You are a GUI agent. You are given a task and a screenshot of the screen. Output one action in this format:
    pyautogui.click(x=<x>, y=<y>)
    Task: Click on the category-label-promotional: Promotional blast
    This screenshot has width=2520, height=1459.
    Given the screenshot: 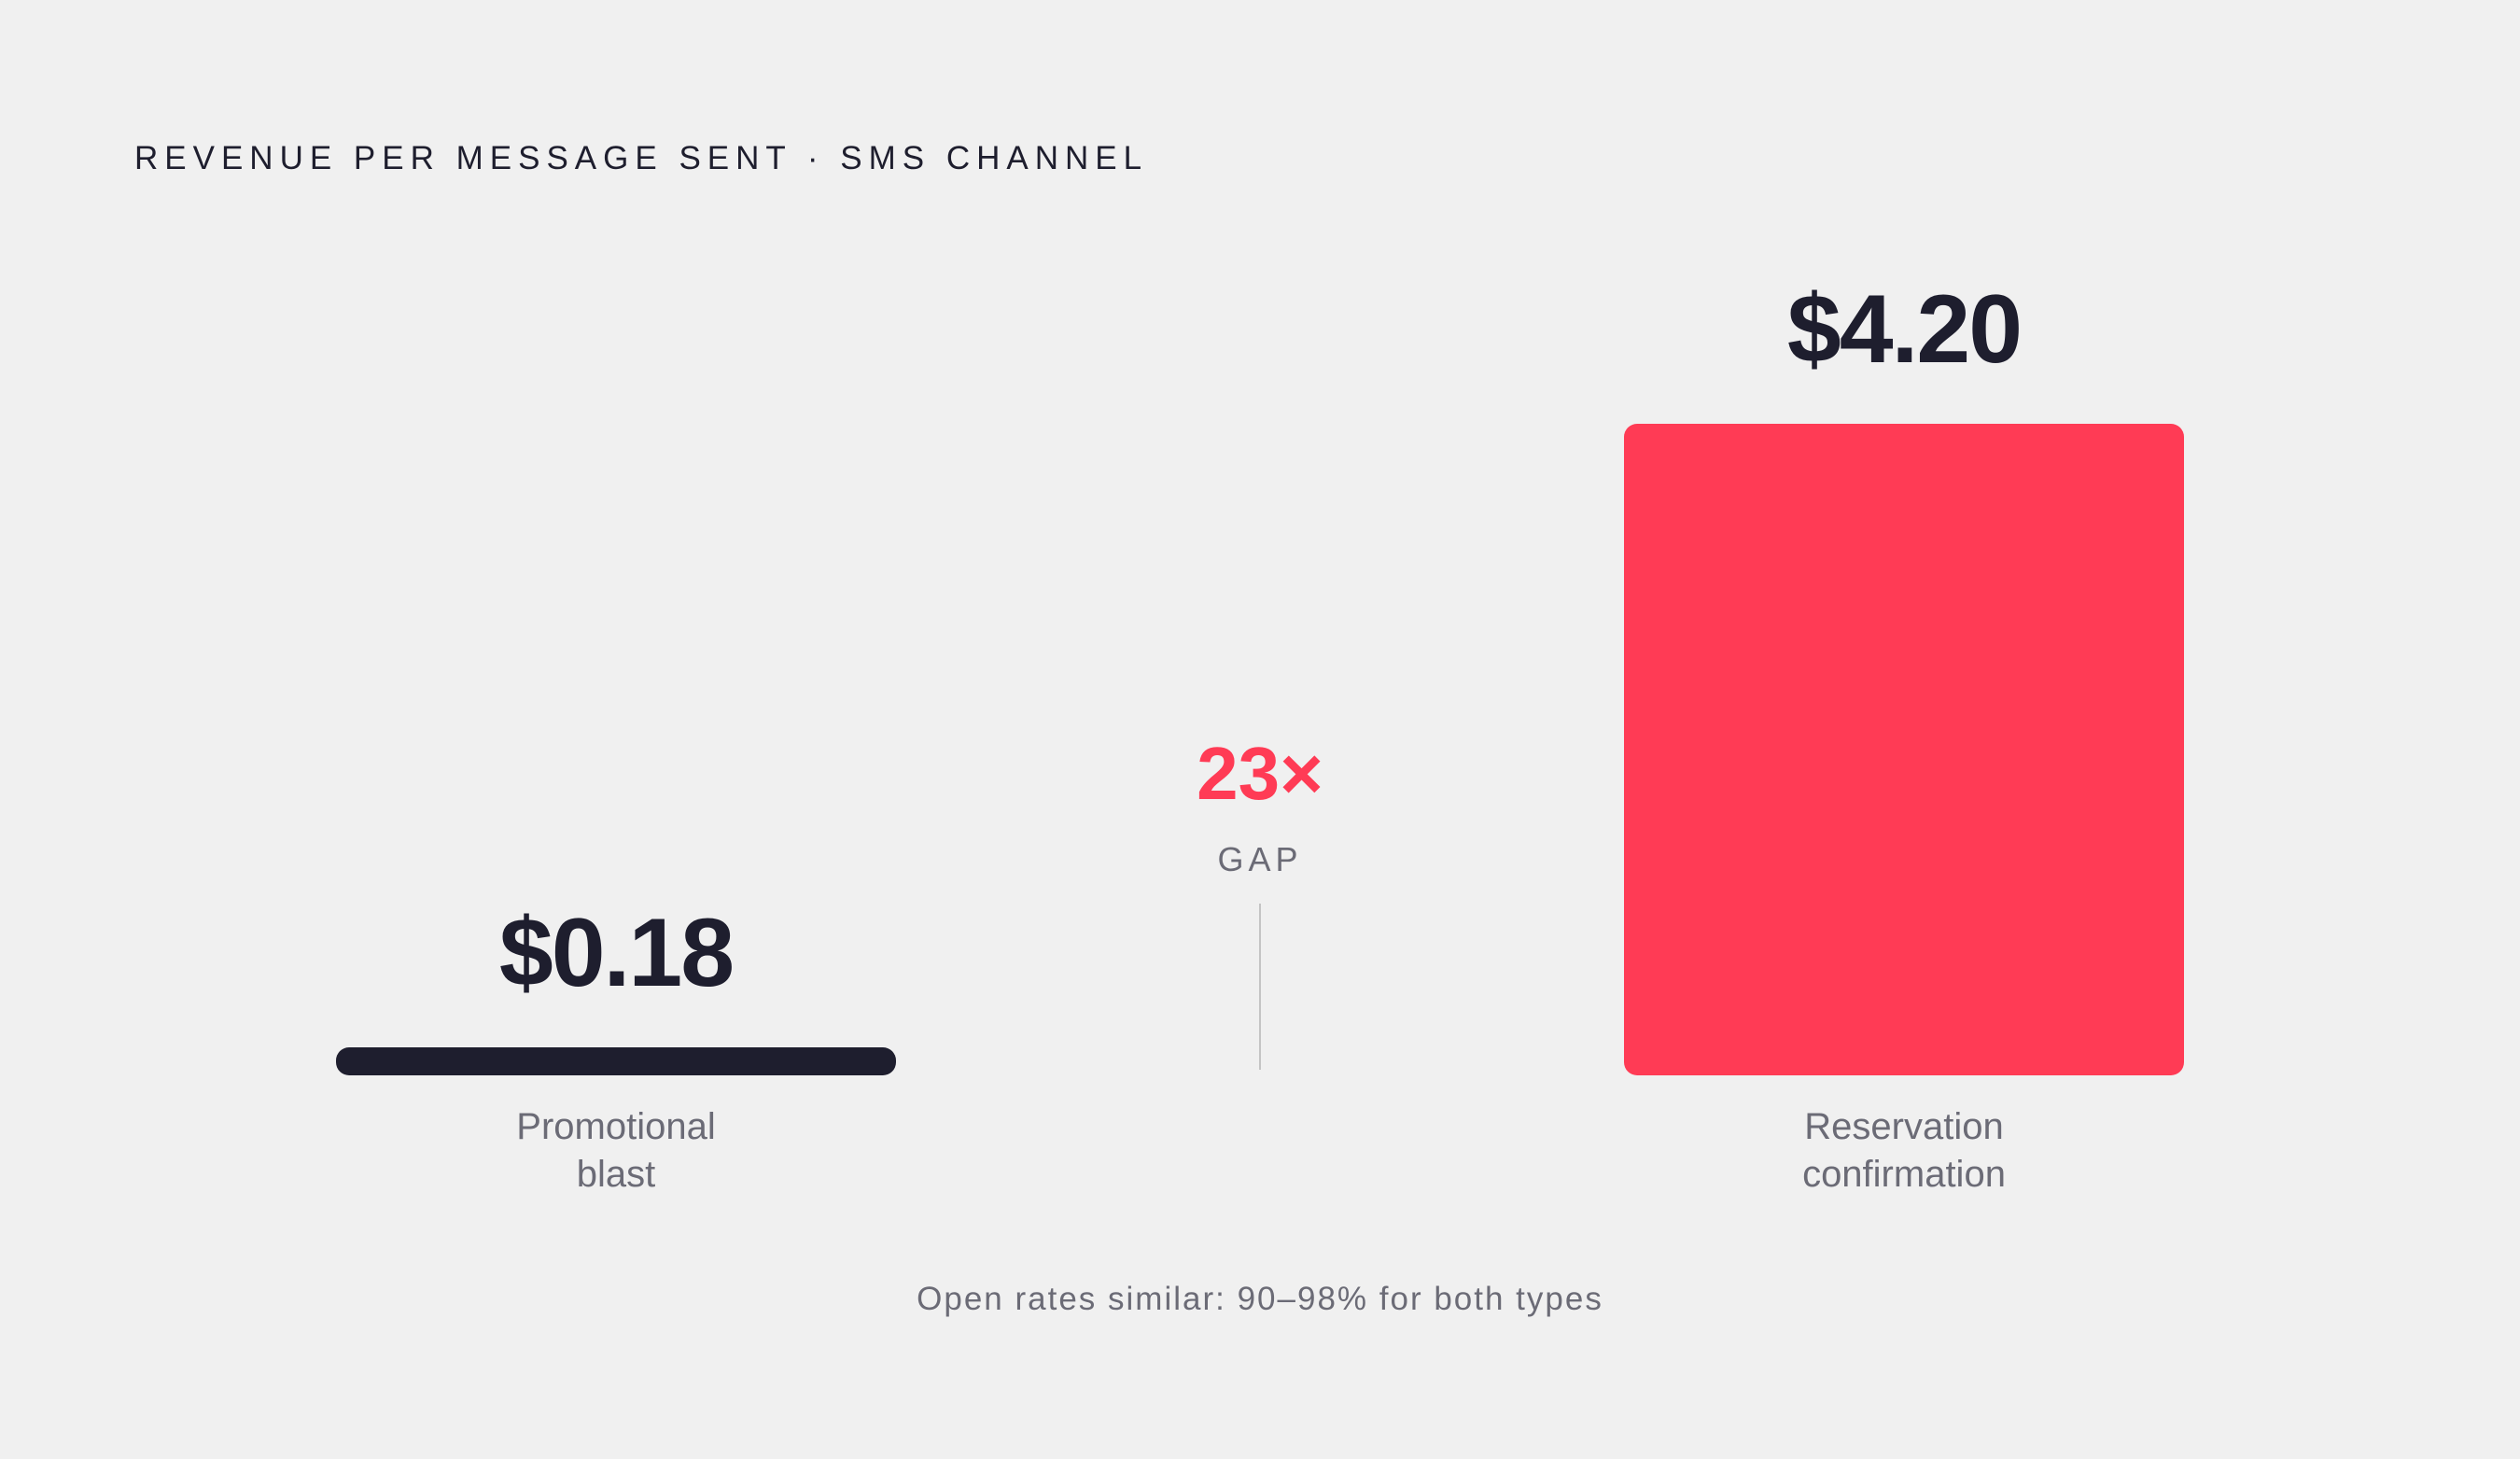 What is the action you would take?
    pyautogui.click(x=616, y=1151)
    